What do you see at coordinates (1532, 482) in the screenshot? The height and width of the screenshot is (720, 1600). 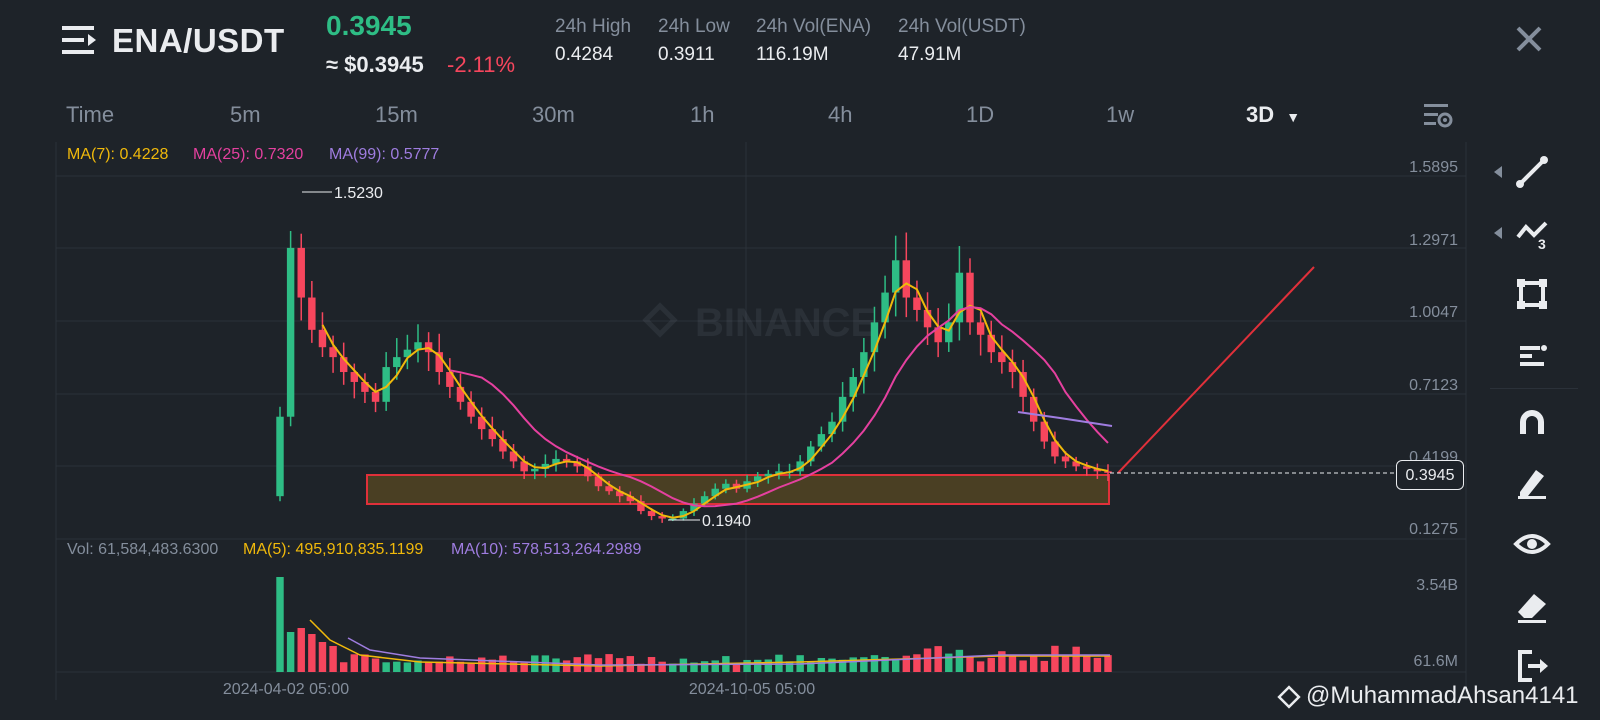 I see `pencil-icon` at bounding box center [1532, 482].